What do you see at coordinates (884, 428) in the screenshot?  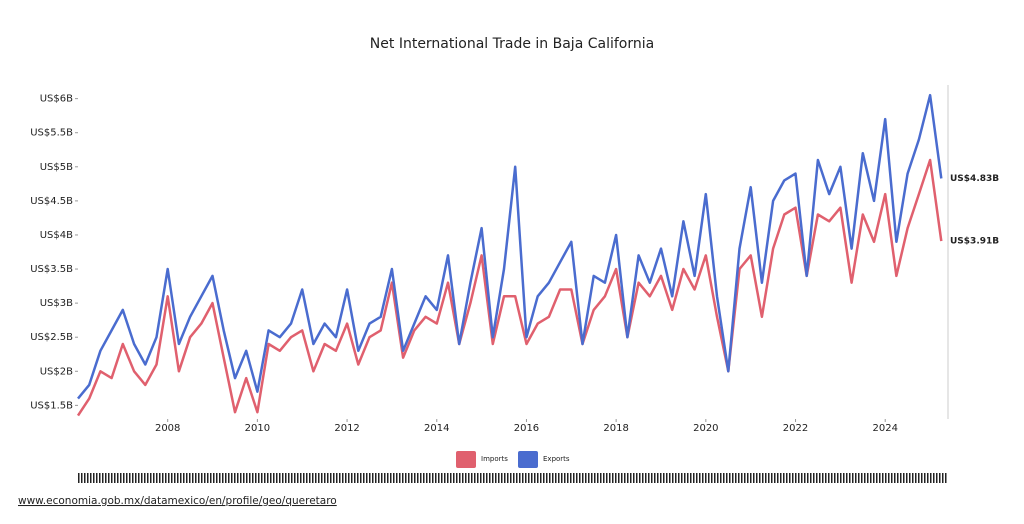 I see `x-tick-label: 2024` at bounding box center [884, 428].